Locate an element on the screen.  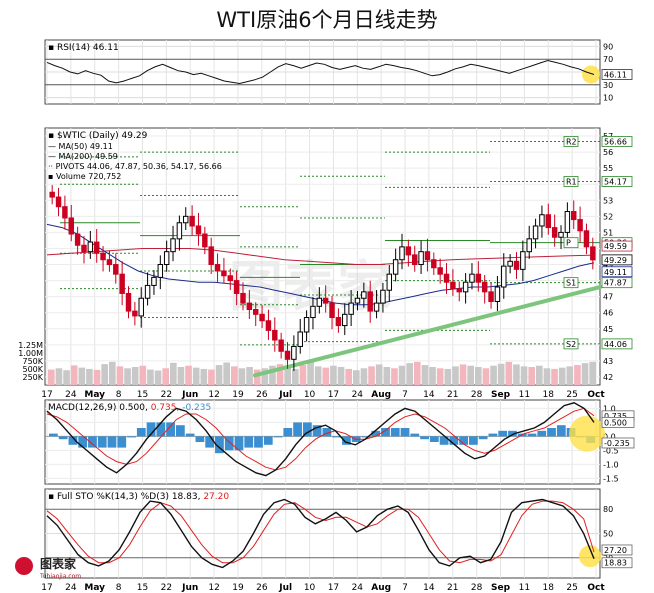
x-tick-label: 8 is located at coordinates (119, 588).